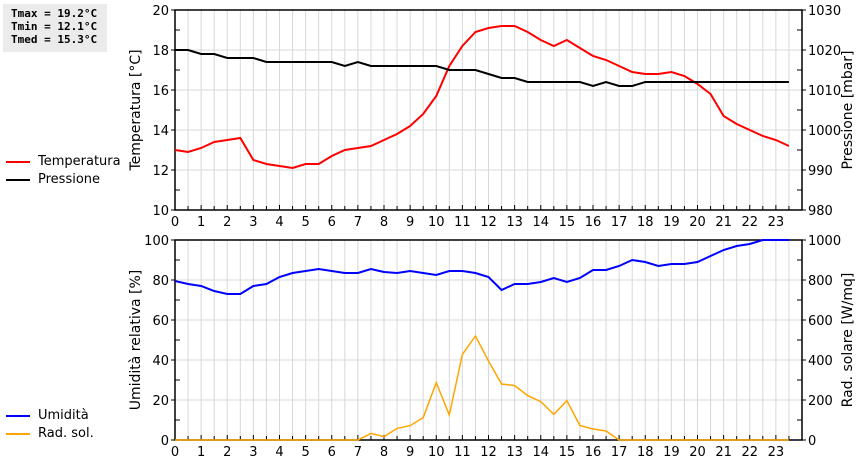 The height and width of the screenshot is (460, 860). Describe the element at coordinates (820, 321) in the screenshot. I see `y2-tick-label: 600` at that location.